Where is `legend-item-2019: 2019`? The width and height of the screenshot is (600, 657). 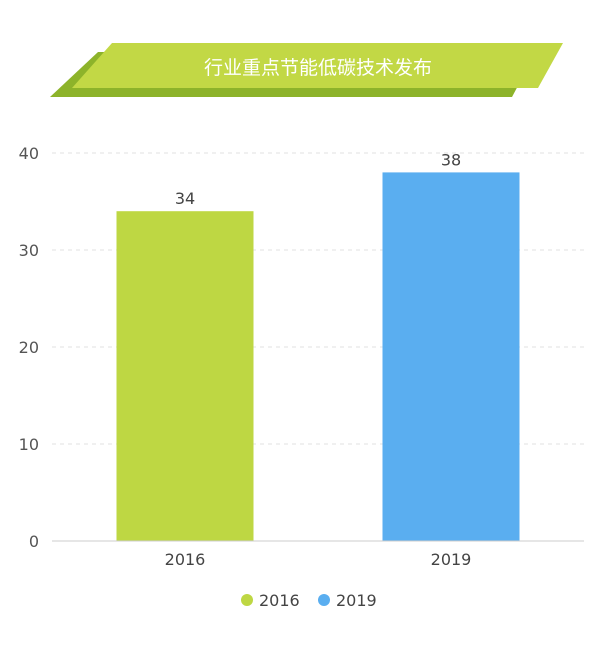
legend-item-2019: 2019 is located at coordinates (347, 600).